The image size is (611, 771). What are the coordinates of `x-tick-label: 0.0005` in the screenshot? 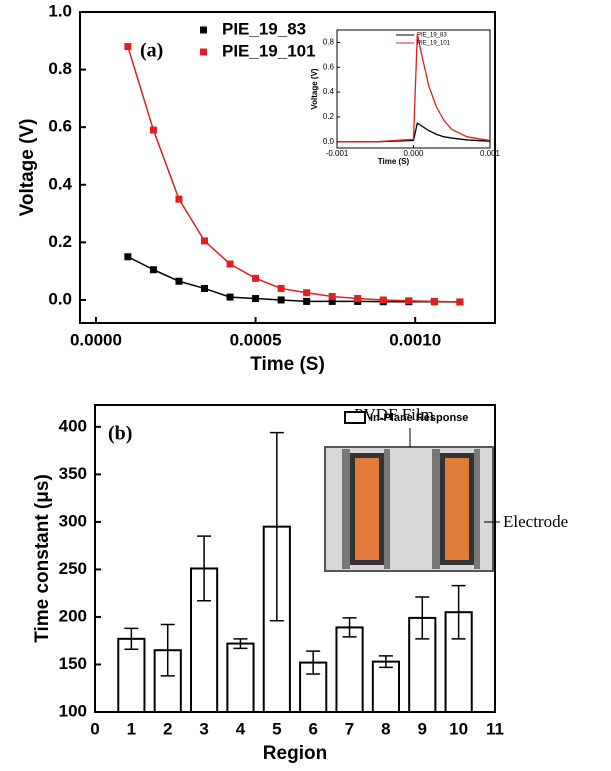 It's located at (256, 339).